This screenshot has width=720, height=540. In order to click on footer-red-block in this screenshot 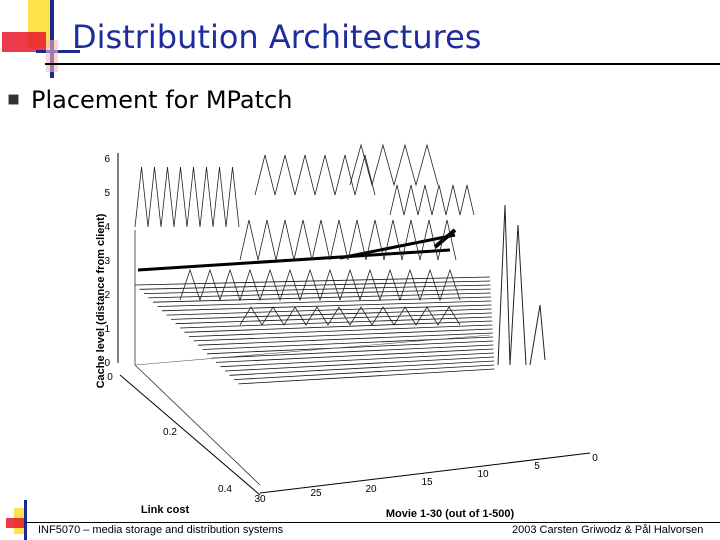, I will do `click(15, 523)`.